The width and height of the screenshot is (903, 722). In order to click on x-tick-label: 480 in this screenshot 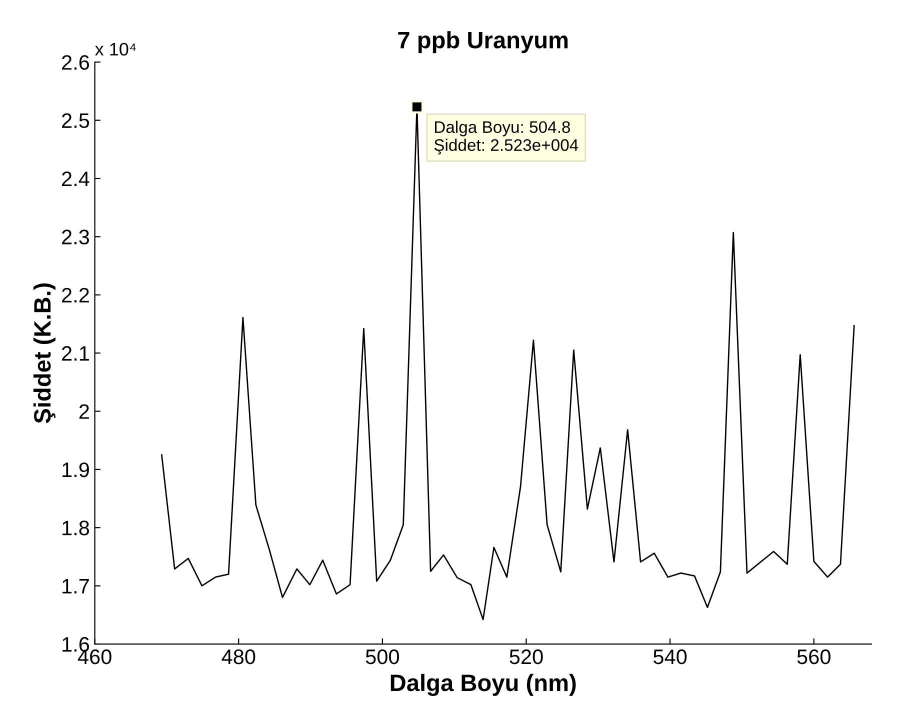, I will do `click(239, 656)`.